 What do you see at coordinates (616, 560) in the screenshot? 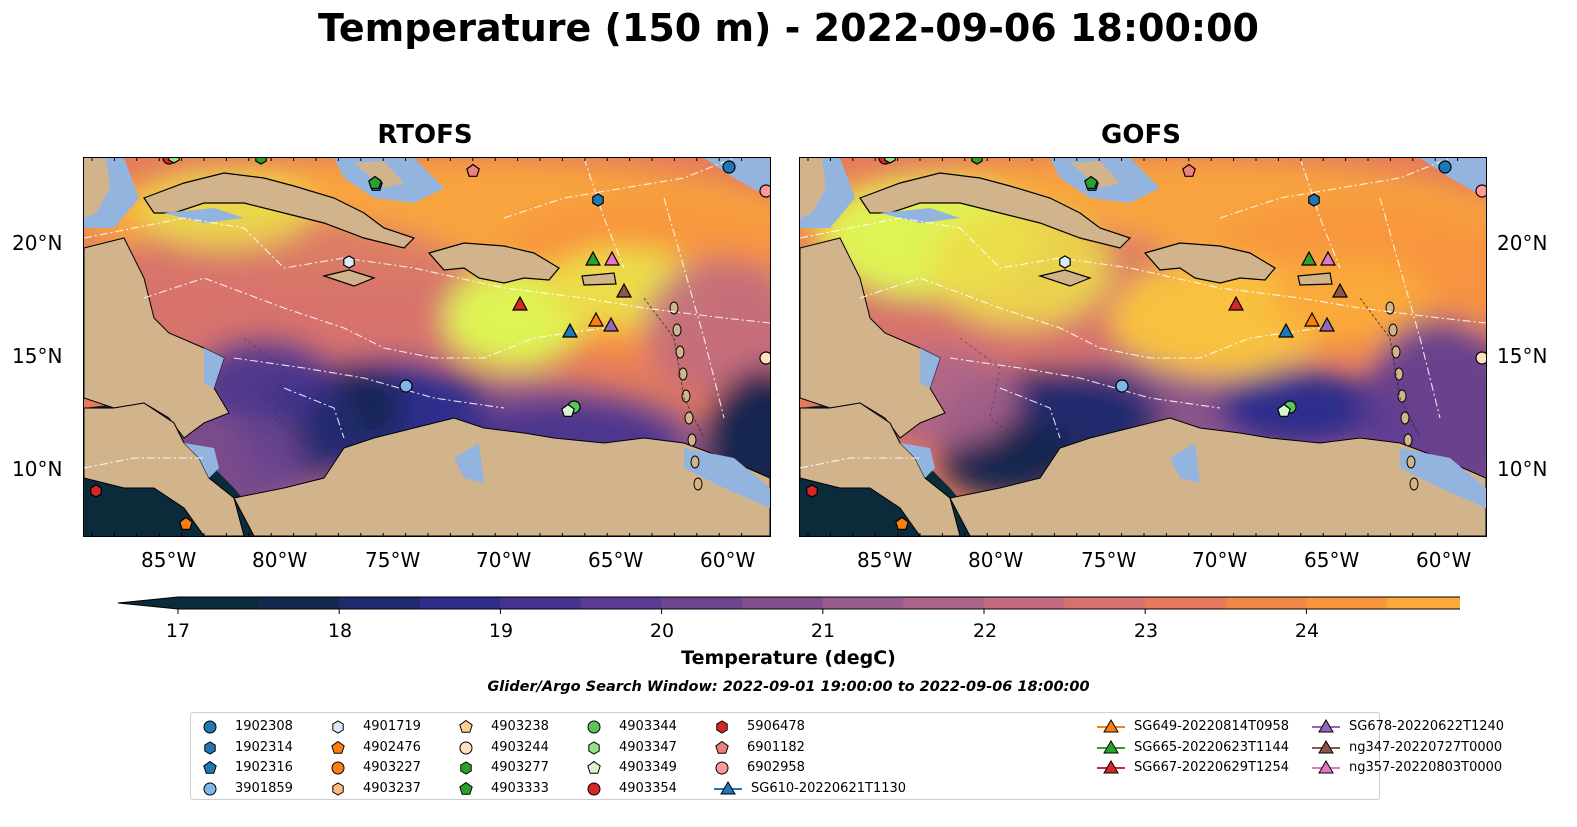
I see `rtofs-lon-tick: 65°W` at bounding box center [616, 560].